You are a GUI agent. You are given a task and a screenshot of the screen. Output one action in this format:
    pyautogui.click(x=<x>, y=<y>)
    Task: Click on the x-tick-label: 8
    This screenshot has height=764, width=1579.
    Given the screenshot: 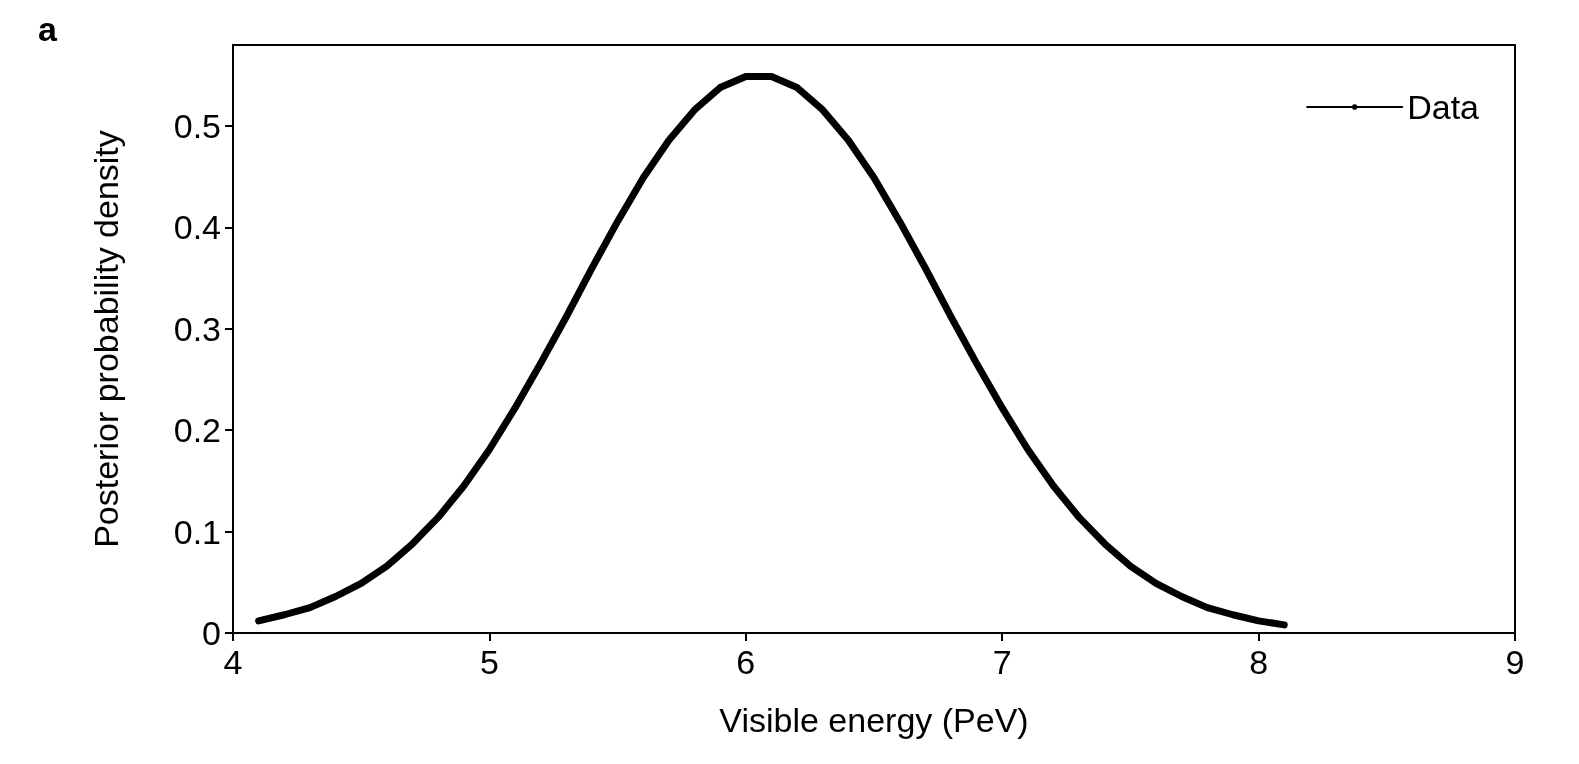 What is the action you would take?
    pyautogui.click(x=1259, y=662)
    